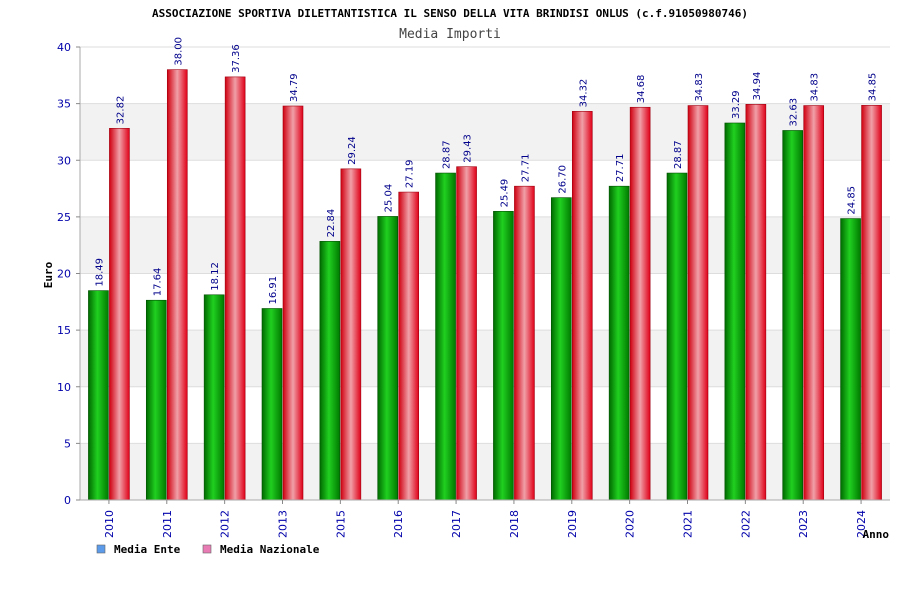  What do you see at coordinates (736, 104) in the screenshot?
I see `bar-value-label: 33.29` at bounding box center [736, 104].